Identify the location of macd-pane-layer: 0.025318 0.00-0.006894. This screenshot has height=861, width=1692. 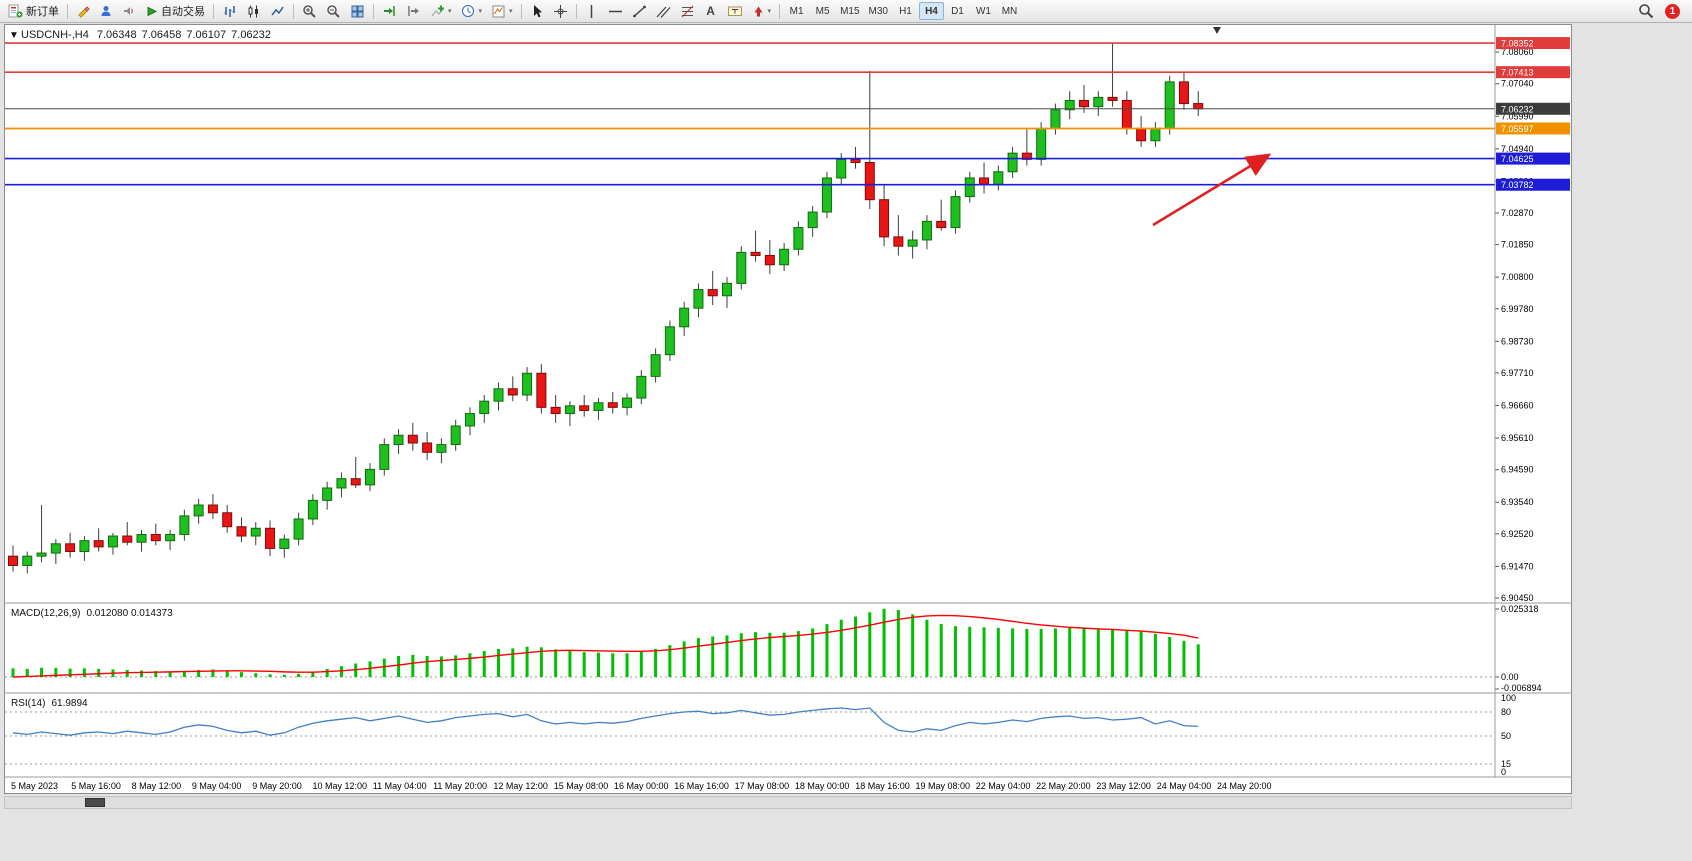
(773, 648).